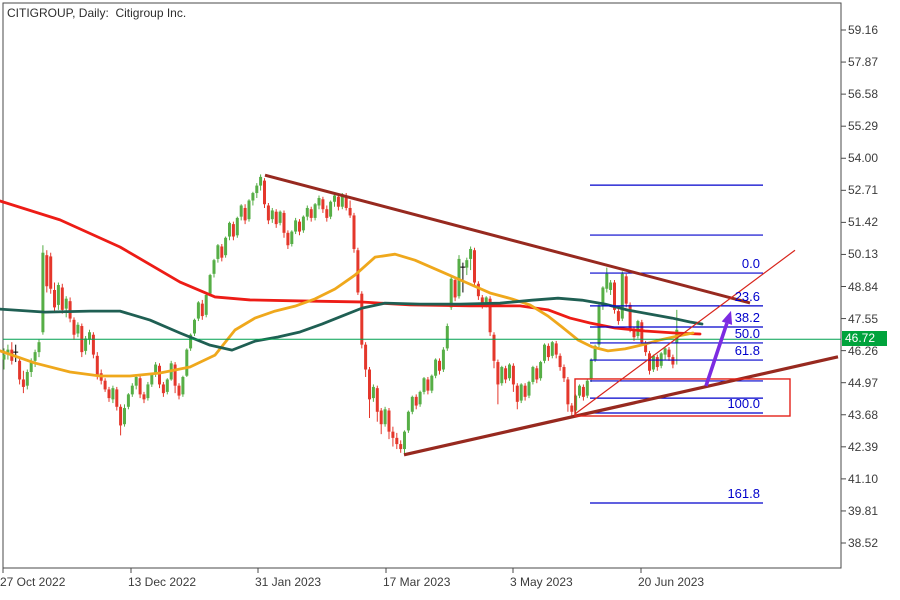 Image resolution: width=900 pixels, height=600 pixels. I want to click on y-axis-label: 57.87, so click(863, 62).